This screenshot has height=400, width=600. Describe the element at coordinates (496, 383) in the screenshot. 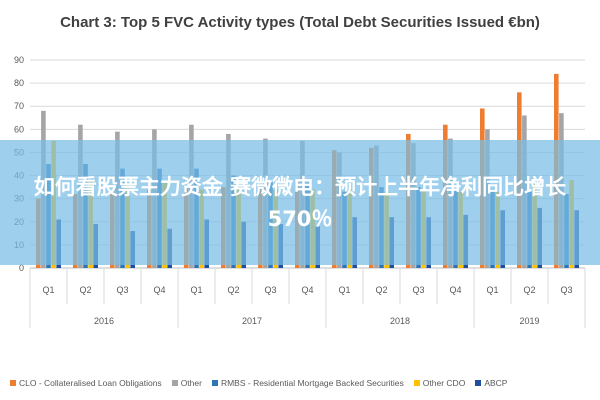

I see `legend-label: ABCP` at that location.